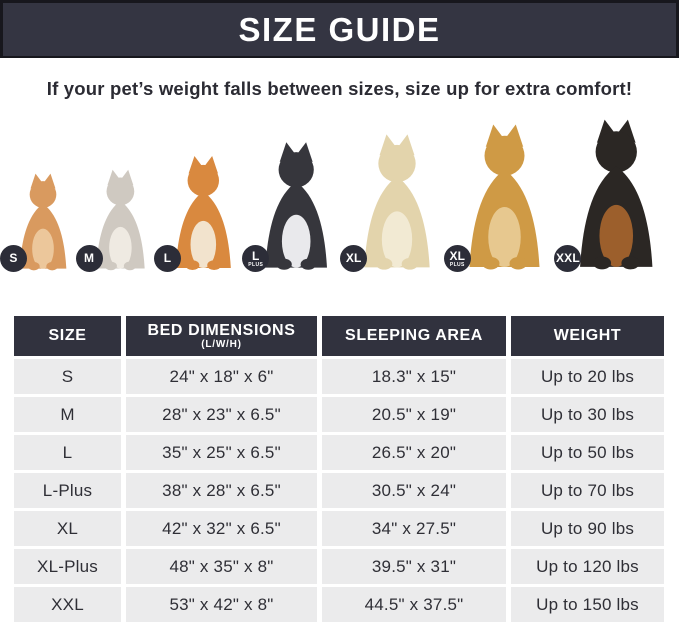 This screenshot has height=641, width=679. What do you see at coordinates (354, 258) in the screenshot?
I see `size-badge-xl: XL` at bounding box center [354, 258].